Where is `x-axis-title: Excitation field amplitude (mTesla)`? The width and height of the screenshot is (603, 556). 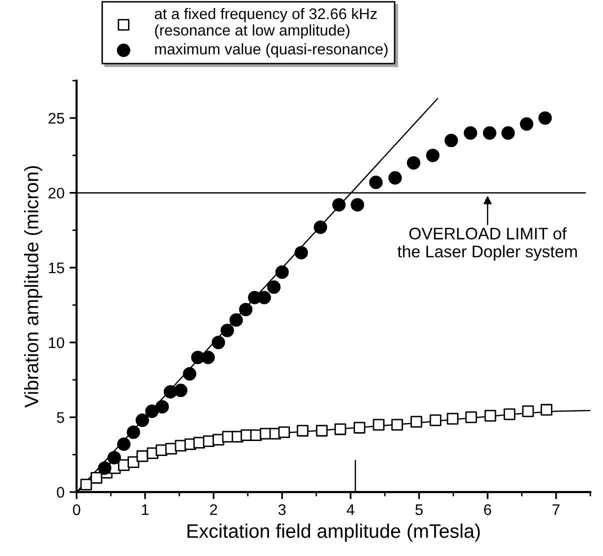 x-axis-title: Excitation field amplitude (mTesla) is located at coordinates (334, 533).